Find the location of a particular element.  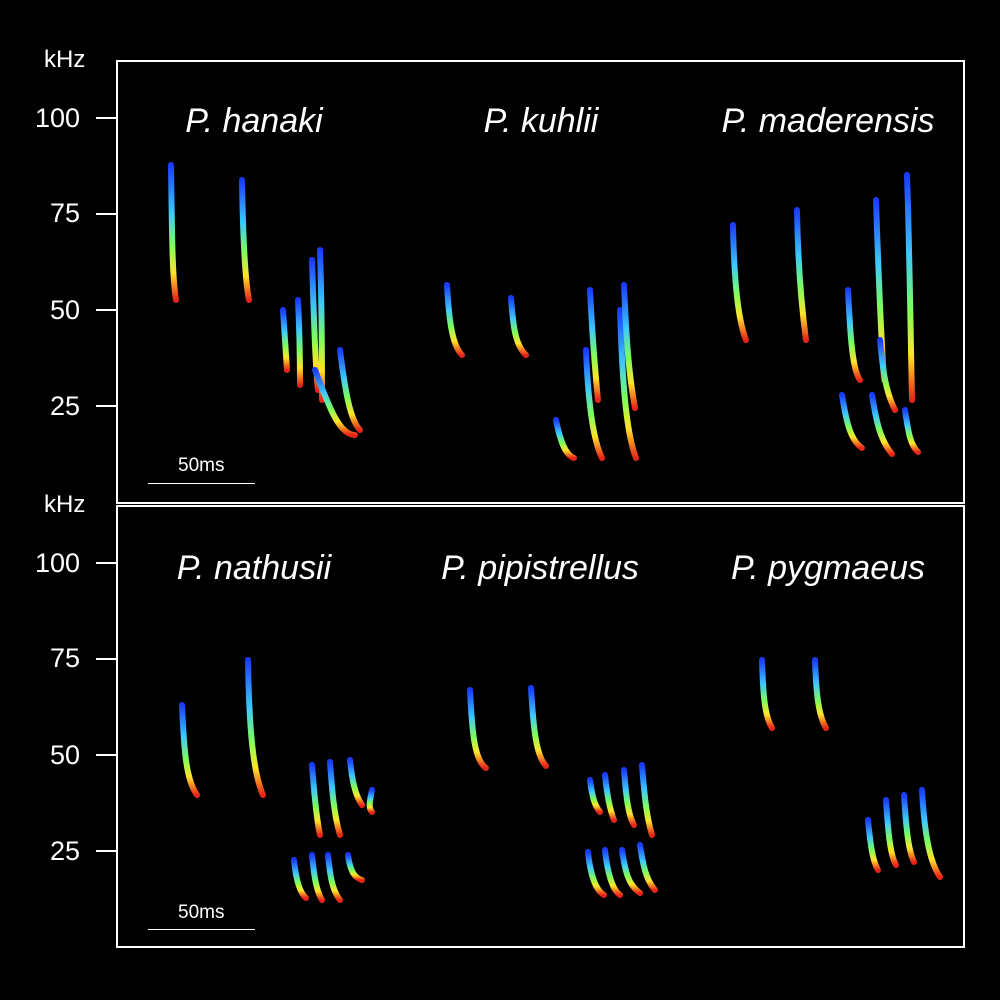

y-tick-50-bottom is located at coordinates (106, 755).